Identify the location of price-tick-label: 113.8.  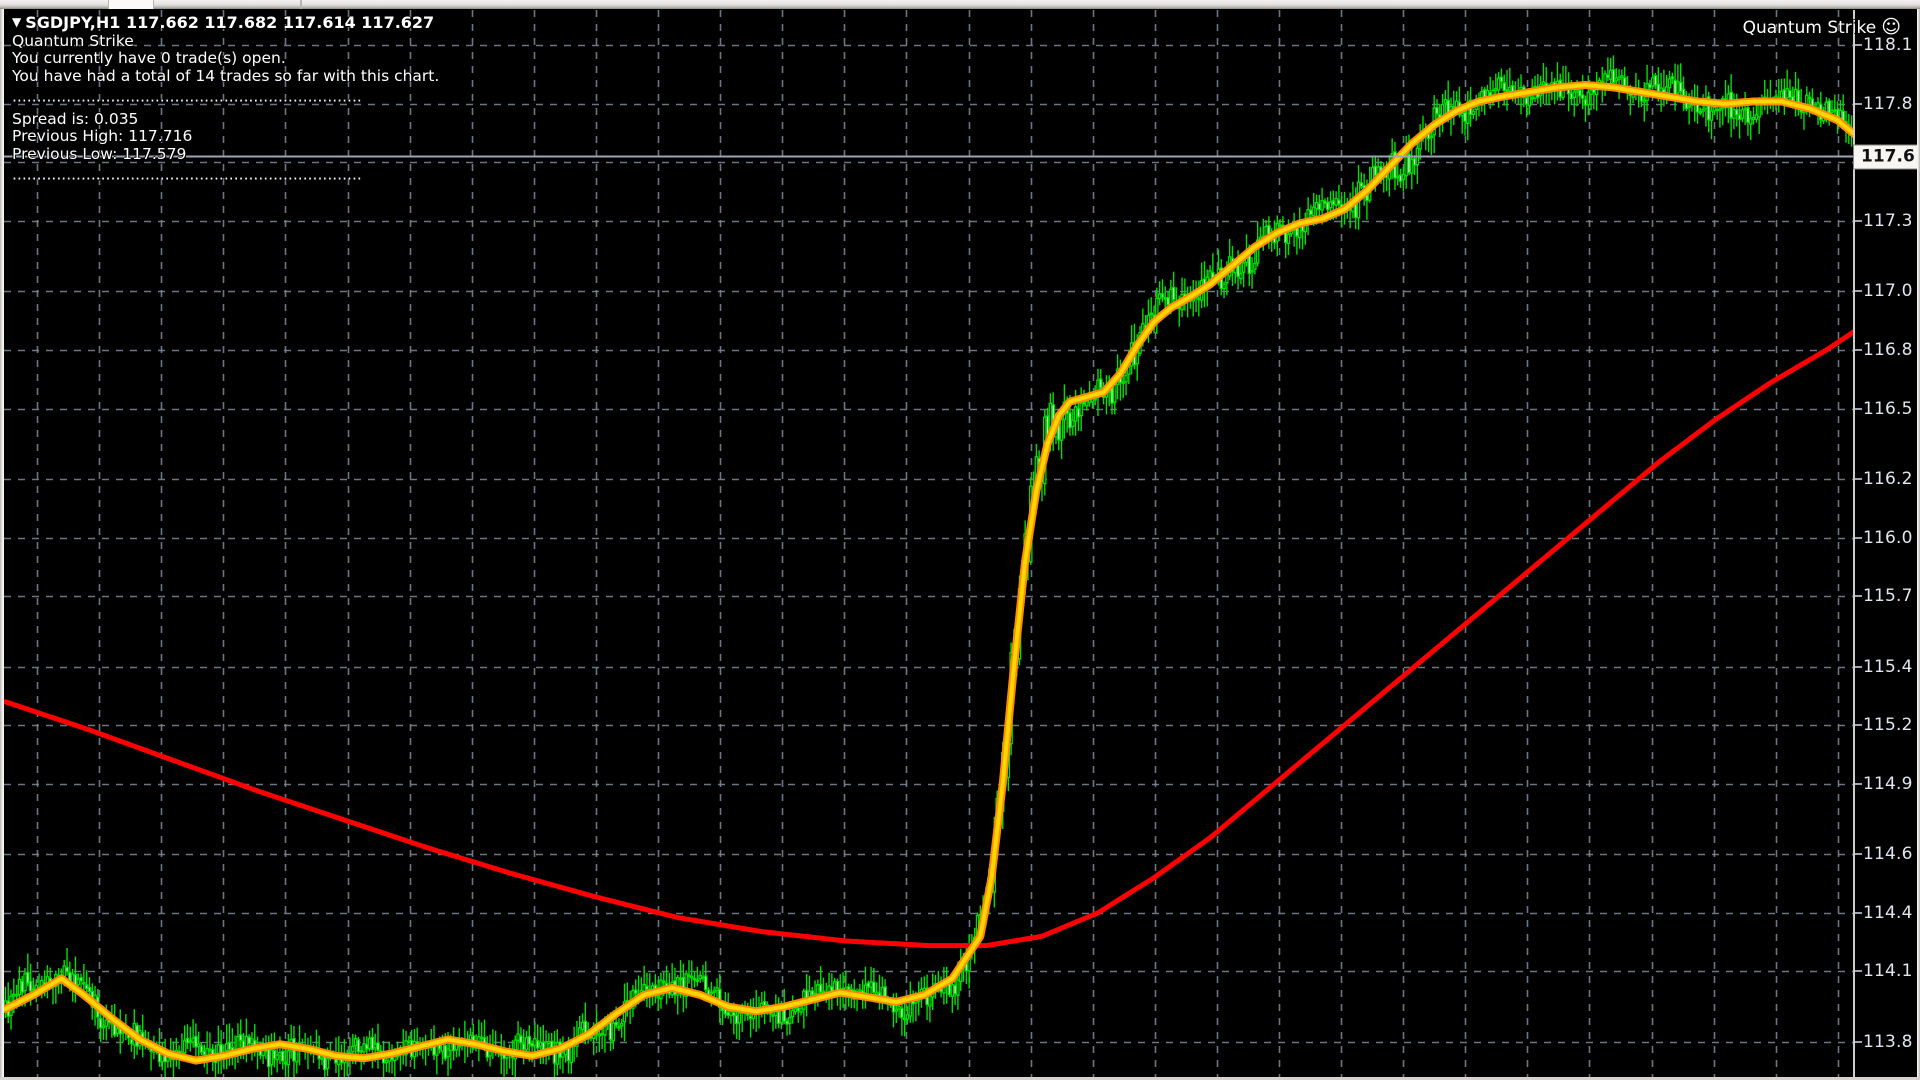
(1888, 1041).